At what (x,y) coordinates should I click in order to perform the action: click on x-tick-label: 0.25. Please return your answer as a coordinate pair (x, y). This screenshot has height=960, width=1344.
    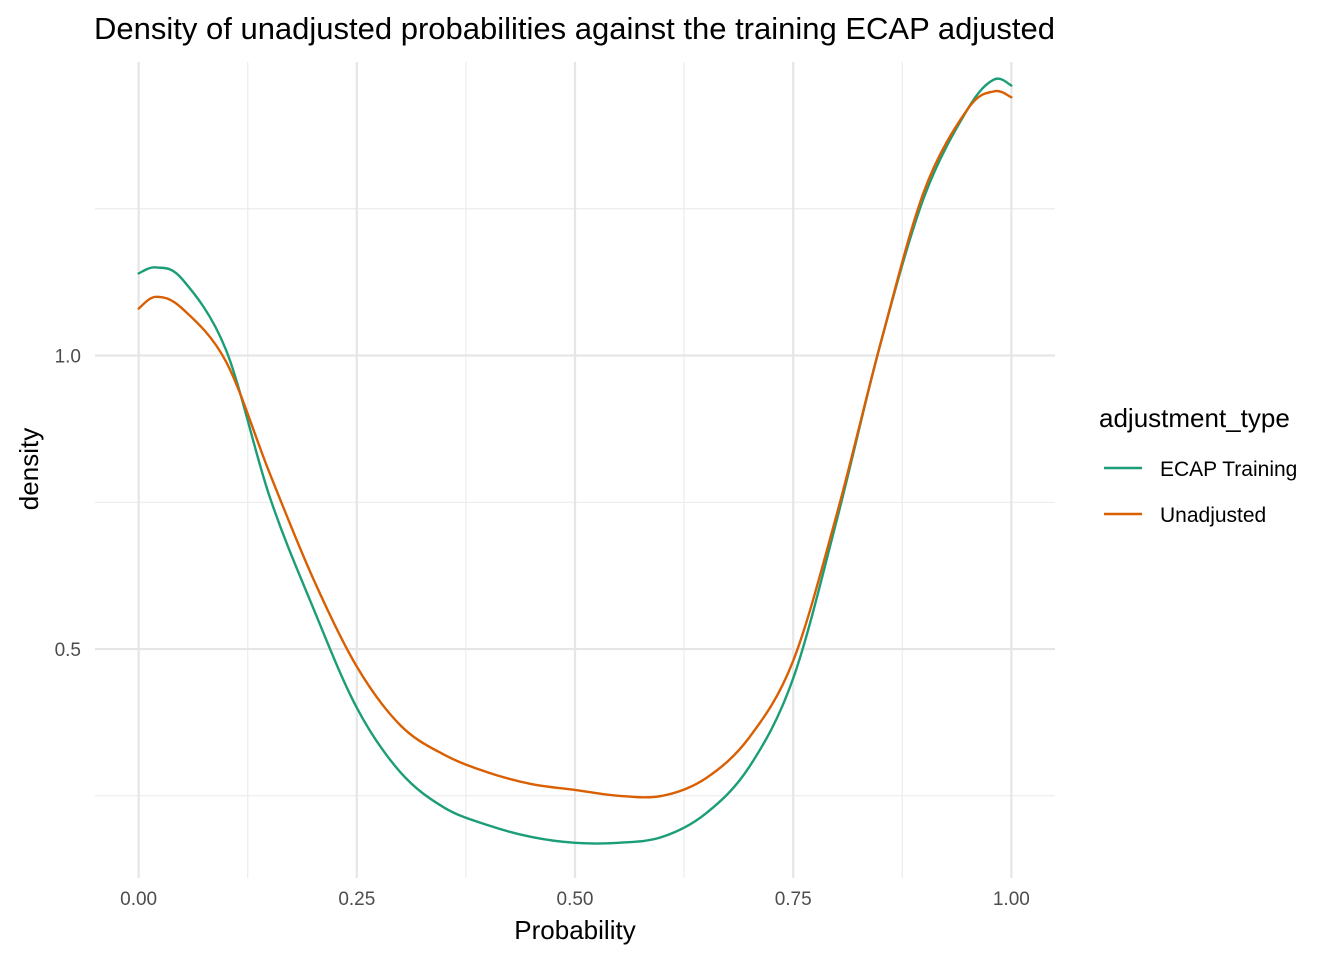
    Looking at the image, I should click on (356, 899).